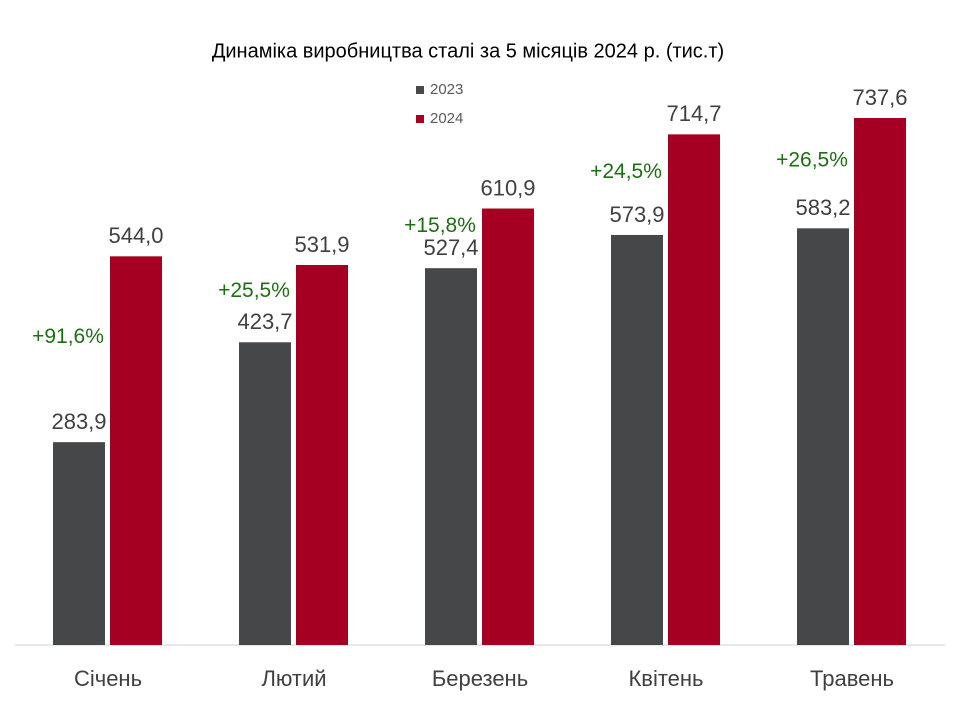 This screenshot has height=720, width=960. I want to click on value-label: 544,0, so click(135, 235).